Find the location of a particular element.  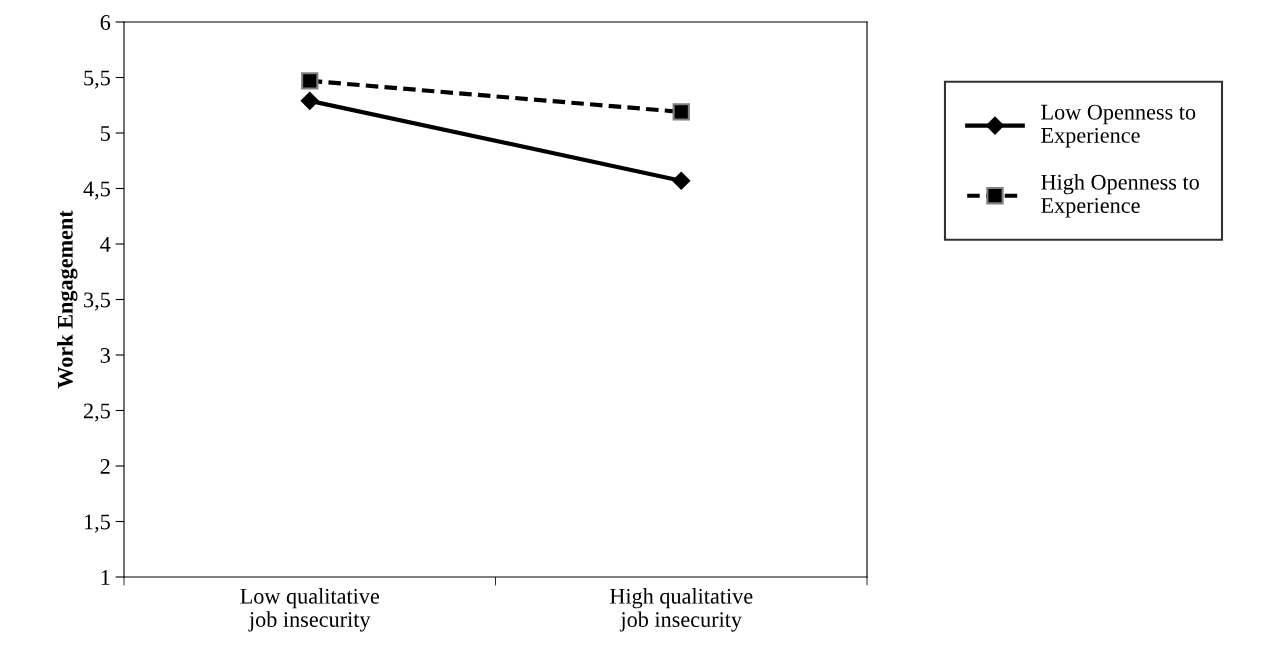

x-tick-label: High qualitative job insecurity is located at coordinates (681, 610).